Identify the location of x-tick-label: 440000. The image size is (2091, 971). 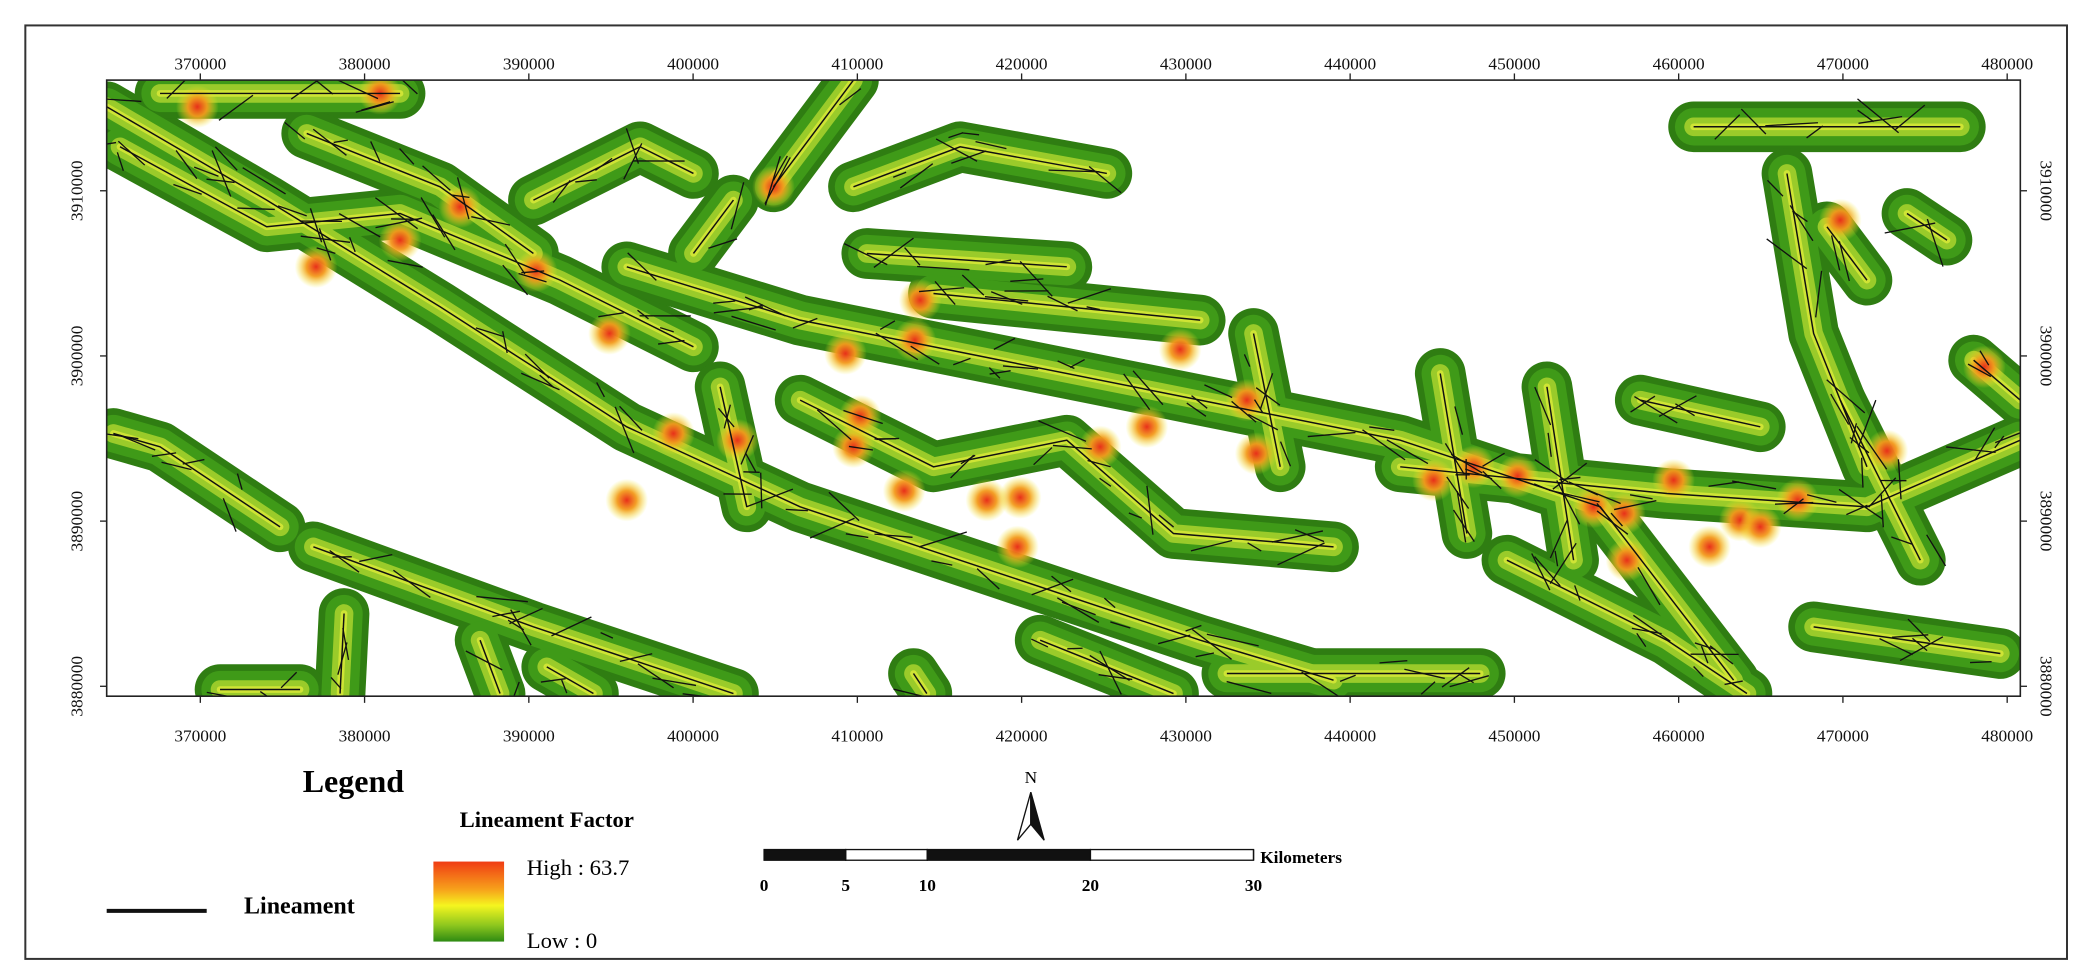
(1350, 63).